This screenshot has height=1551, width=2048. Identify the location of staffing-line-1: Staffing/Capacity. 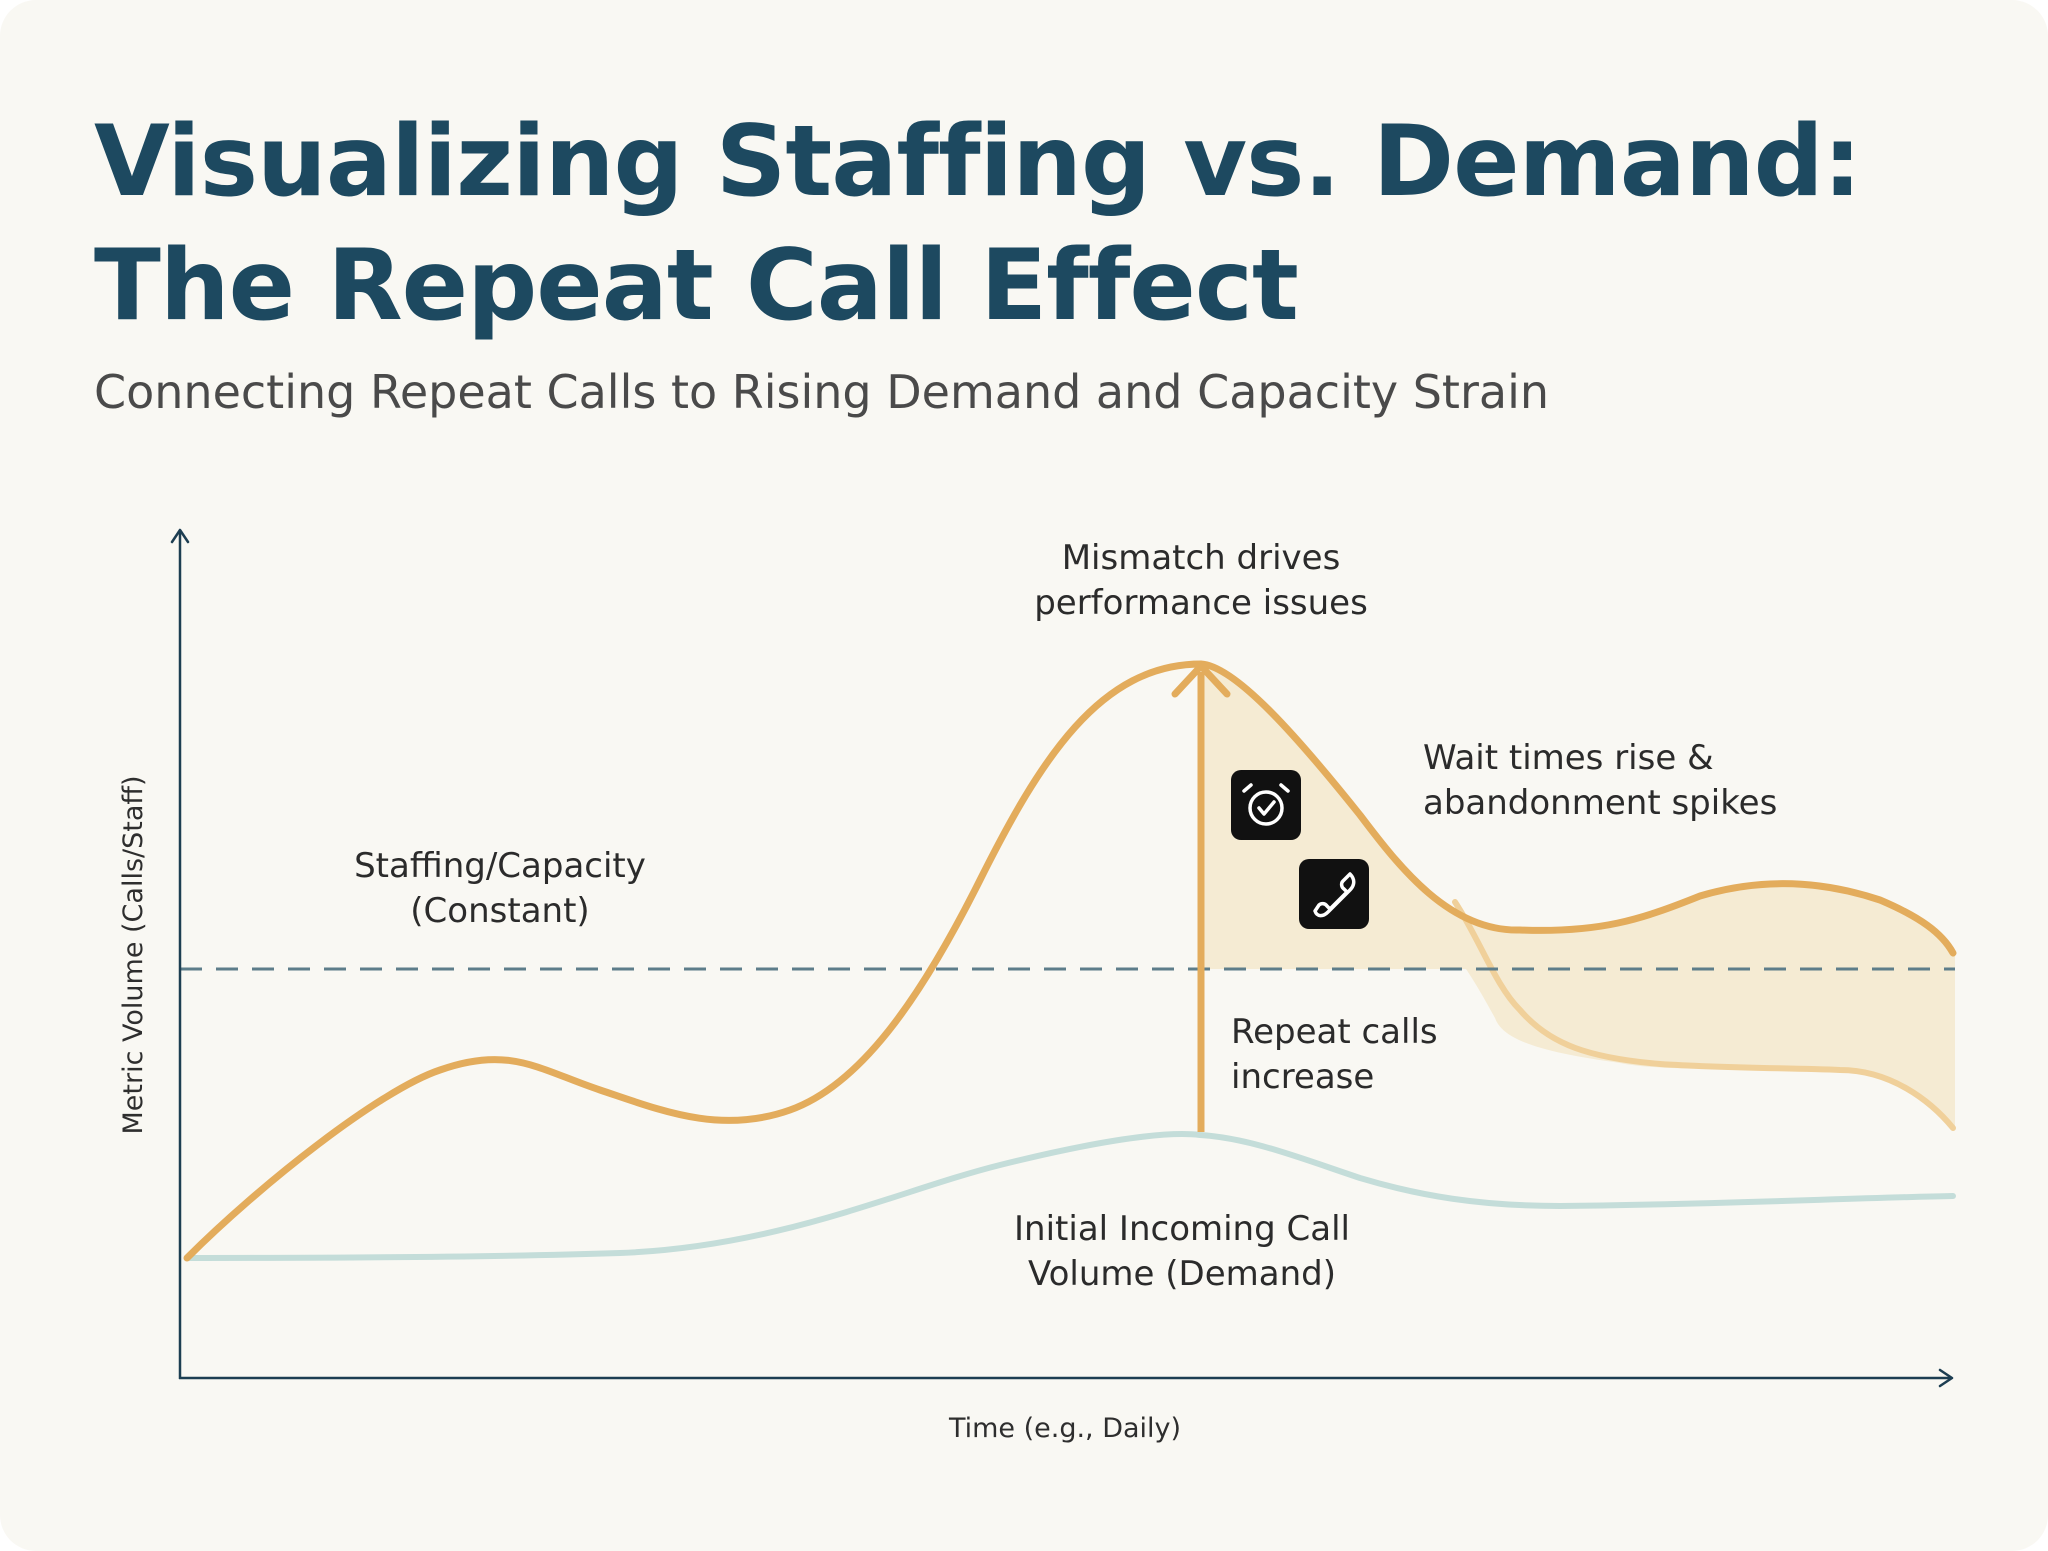
(500, 866).